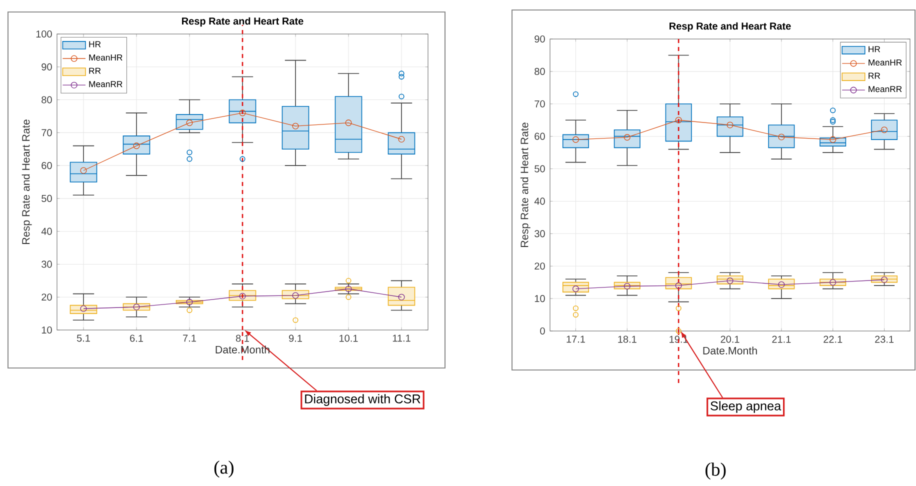  What do you see at coordinates (295, 338) in the screenshot?
I see `x-tick-label: 9.1` at bounding box center [295, 338].